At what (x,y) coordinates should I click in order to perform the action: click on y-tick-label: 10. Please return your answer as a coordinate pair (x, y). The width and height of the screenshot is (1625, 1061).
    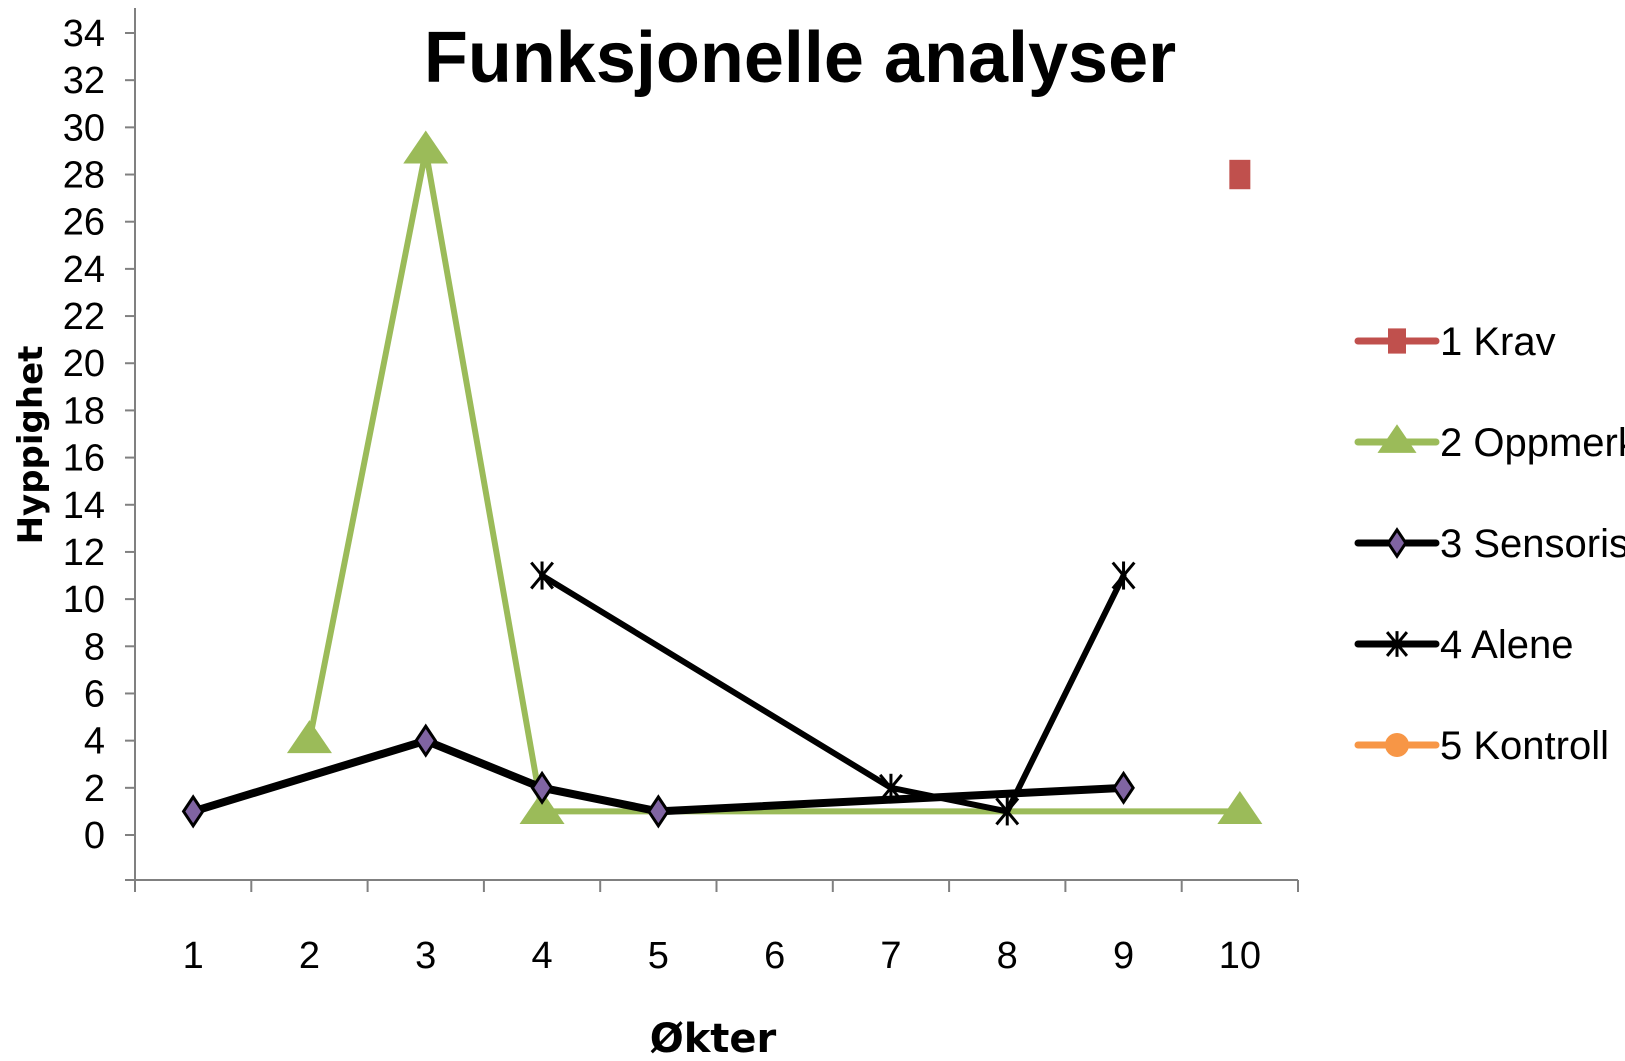
    Looking at the image, I should click on (84, 600).